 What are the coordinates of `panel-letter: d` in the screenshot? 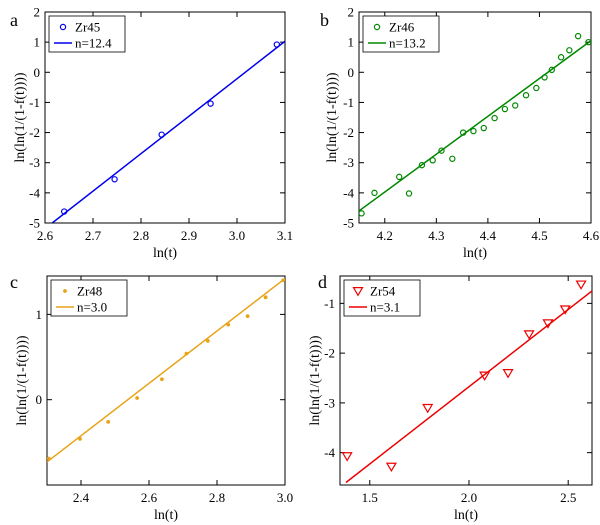 It's located at (322, 282).